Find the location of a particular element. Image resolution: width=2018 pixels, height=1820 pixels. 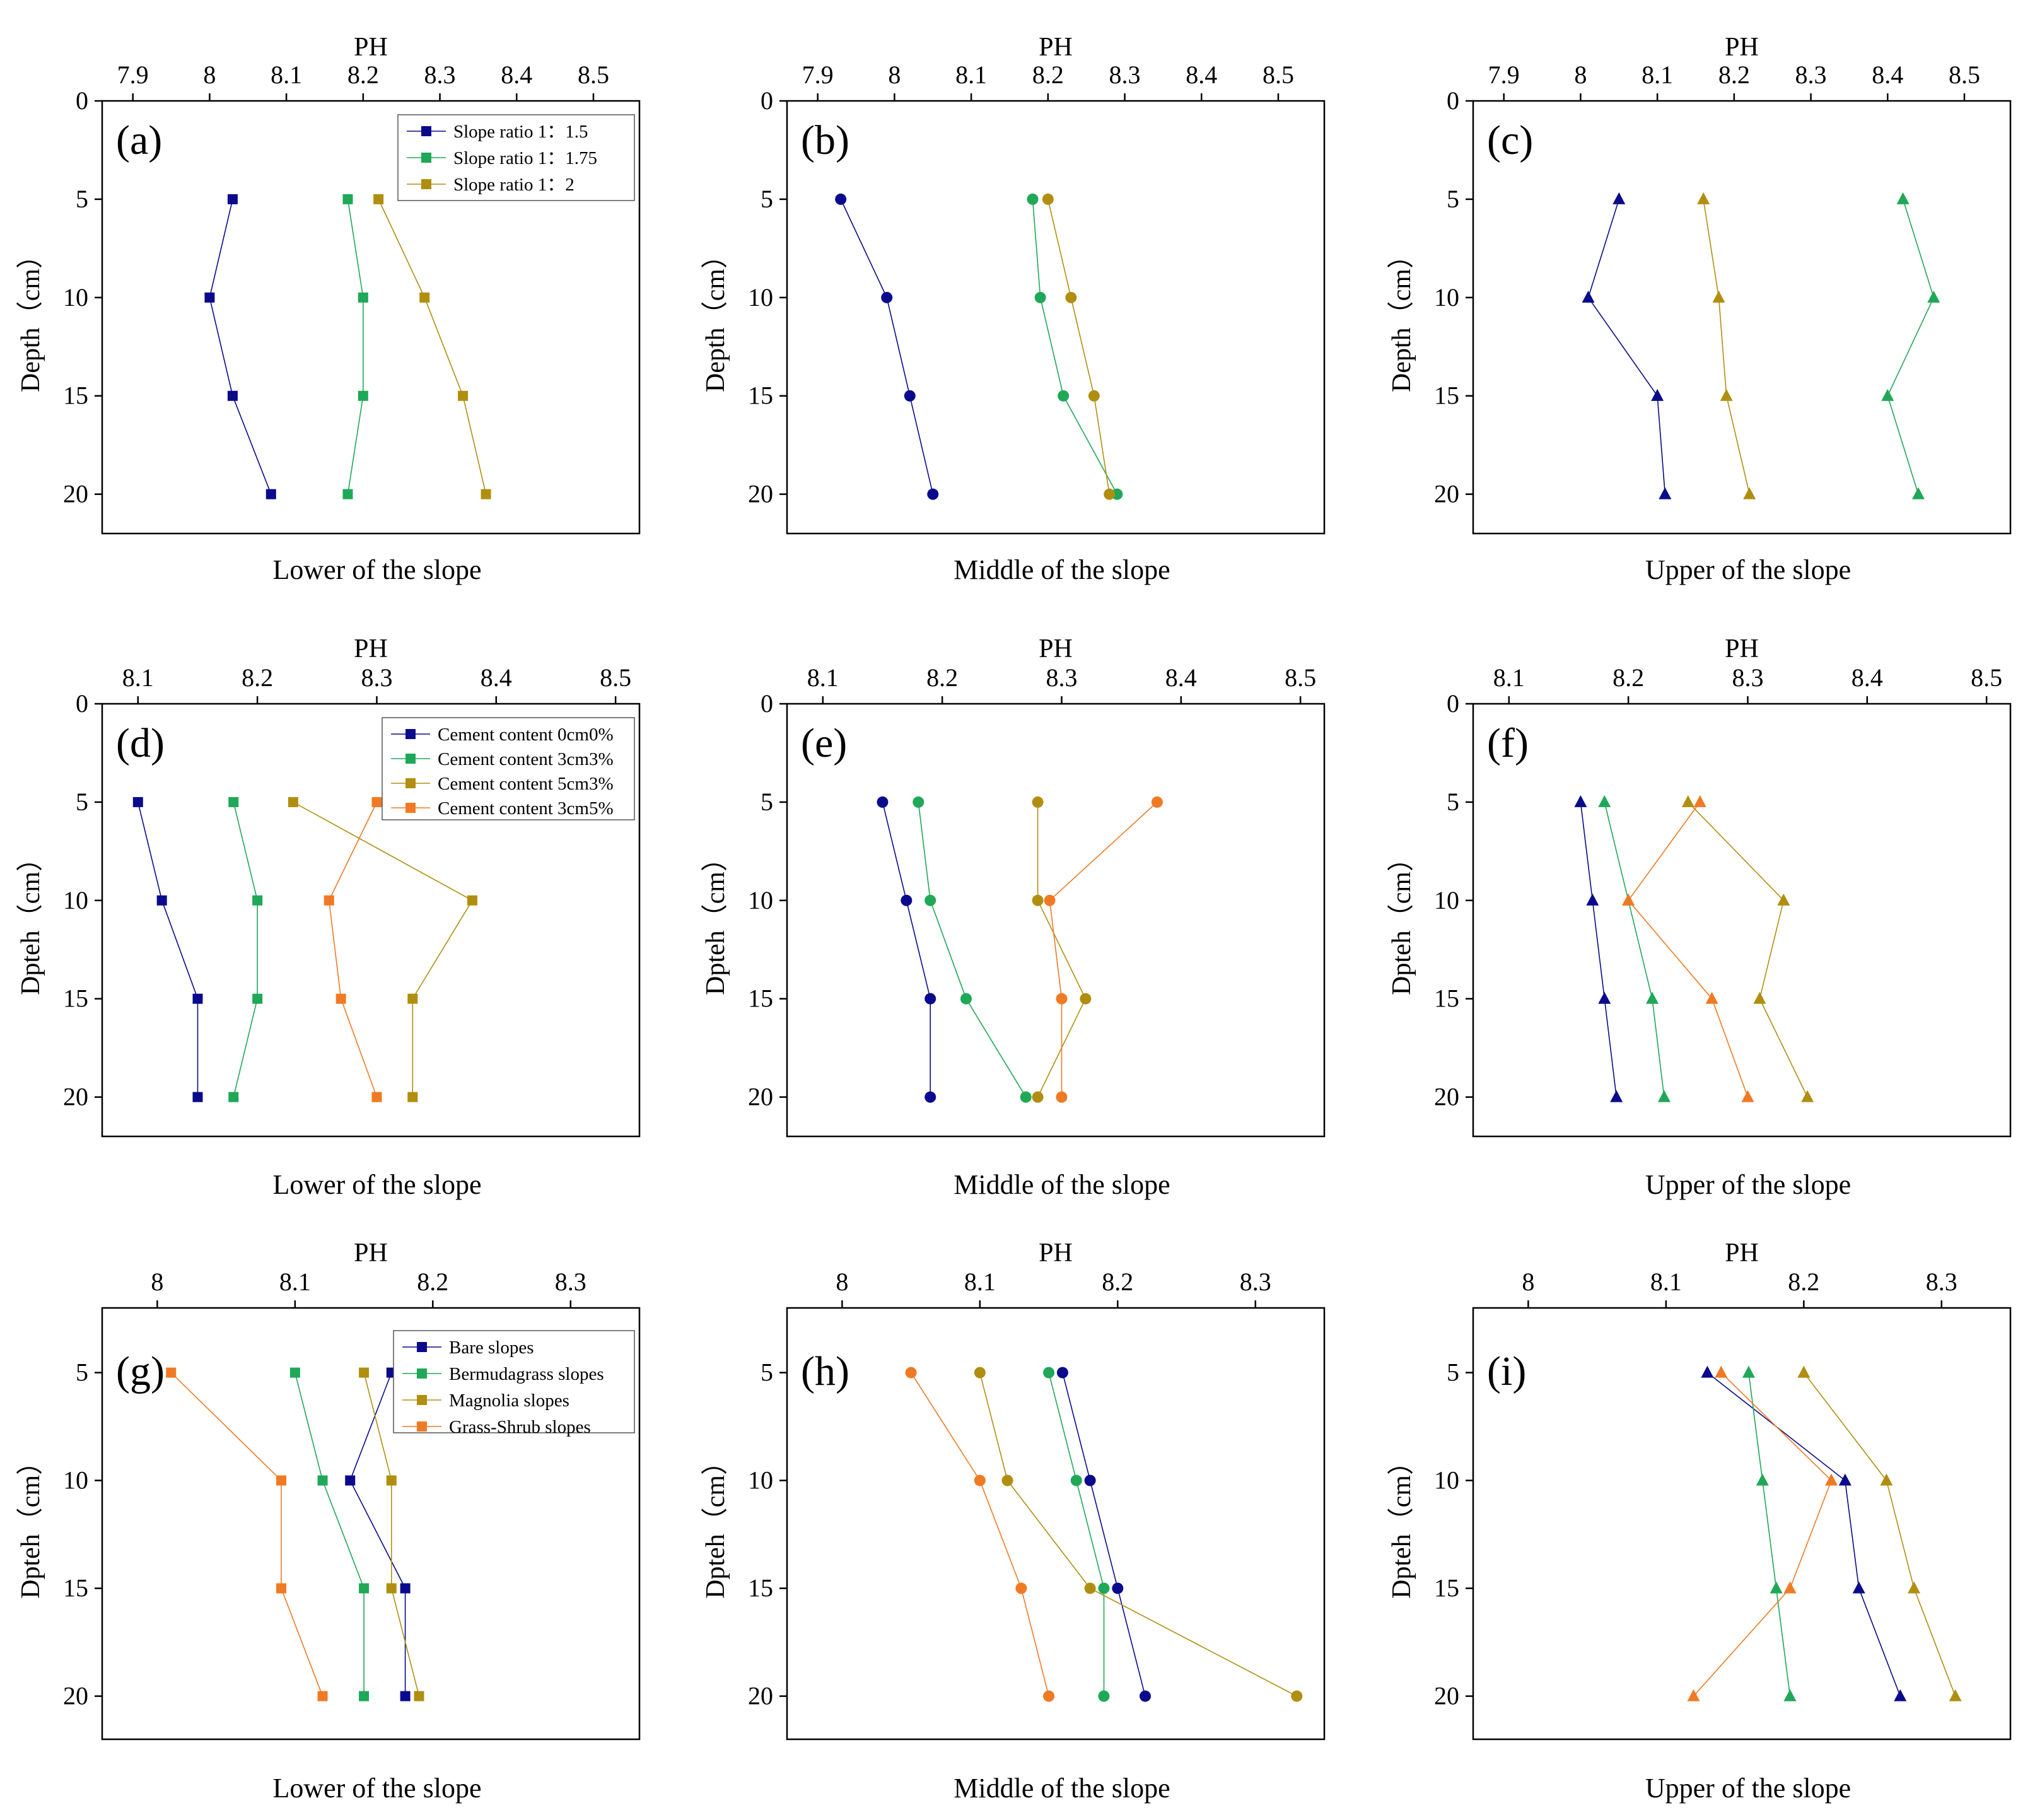

panel-label: (d) is located at coordinates (140, 743).